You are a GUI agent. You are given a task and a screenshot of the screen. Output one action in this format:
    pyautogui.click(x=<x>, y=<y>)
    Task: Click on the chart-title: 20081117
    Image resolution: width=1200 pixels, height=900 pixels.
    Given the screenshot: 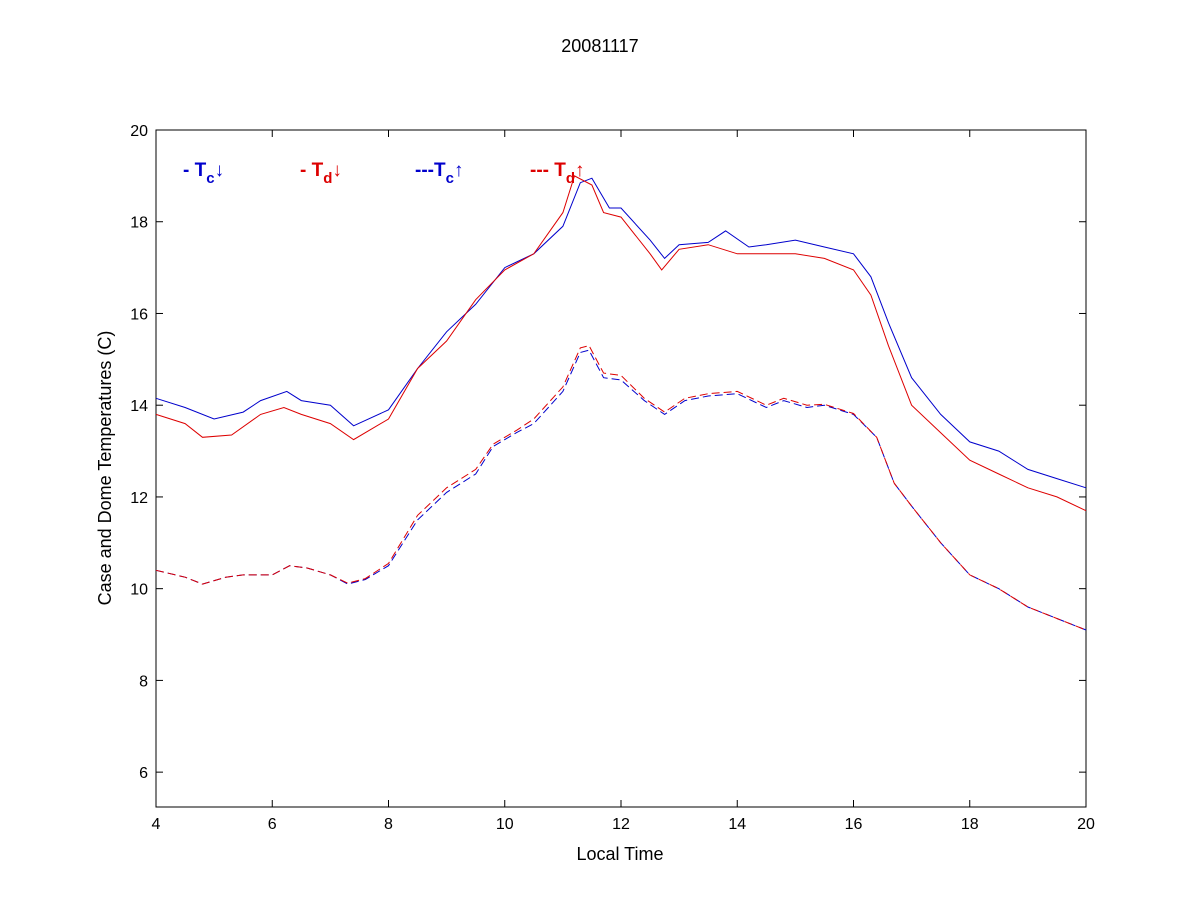 What is the action you would take?
    pyautogui.click(x=599, y=46)
    